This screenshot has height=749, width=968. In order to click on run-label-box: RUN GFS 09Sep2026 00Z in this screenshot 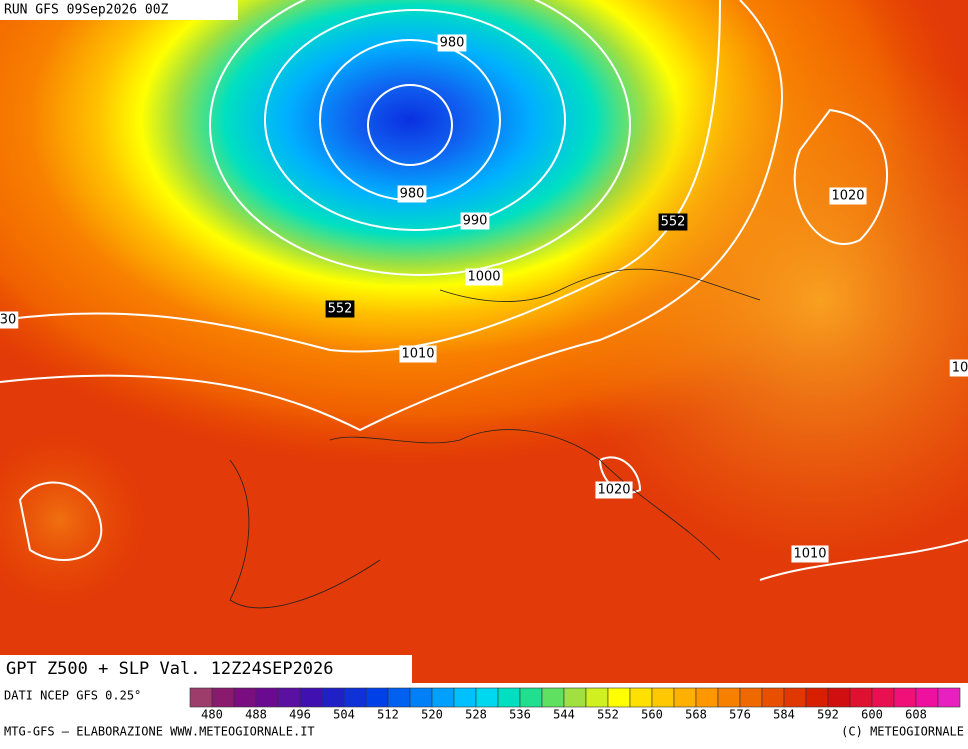, I will do `click(119, 10)`.